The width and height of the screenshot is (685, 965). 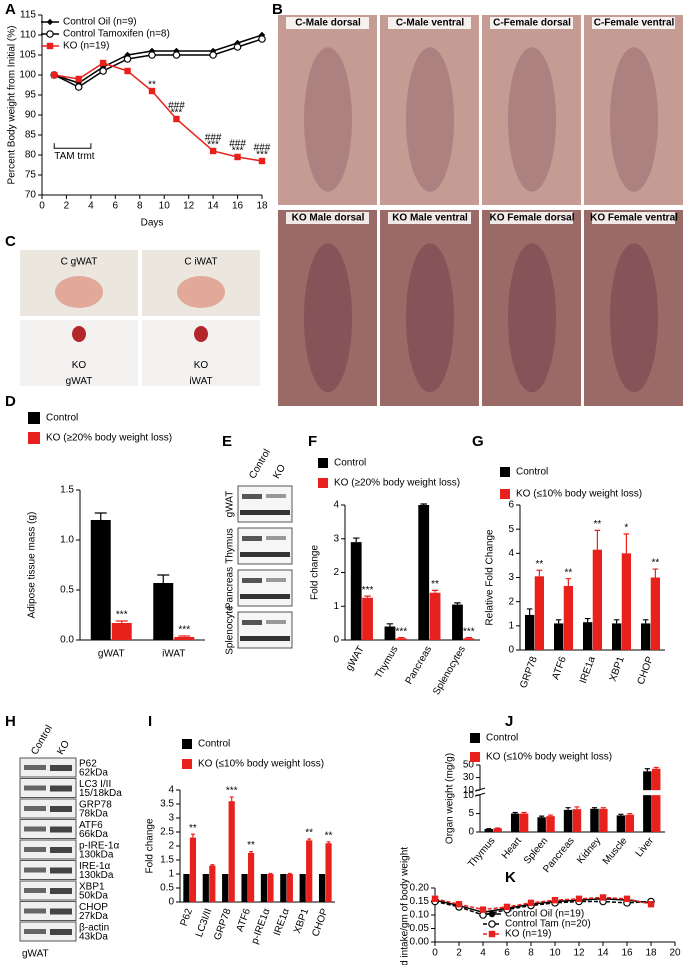 What do you see at coordinates (469, 765) in the screenshot?
I see `y-tick-label: 50` at bounding box center [469, 765].